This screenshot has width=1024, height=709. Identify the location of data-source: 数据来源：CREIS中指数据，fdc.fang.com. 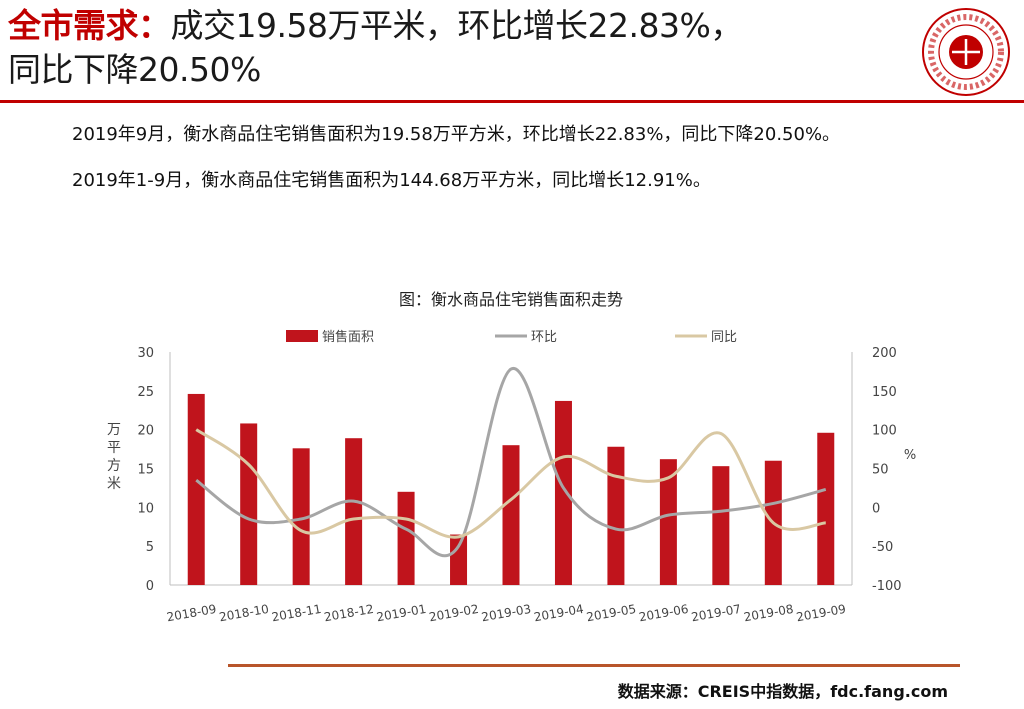
(782, 691).